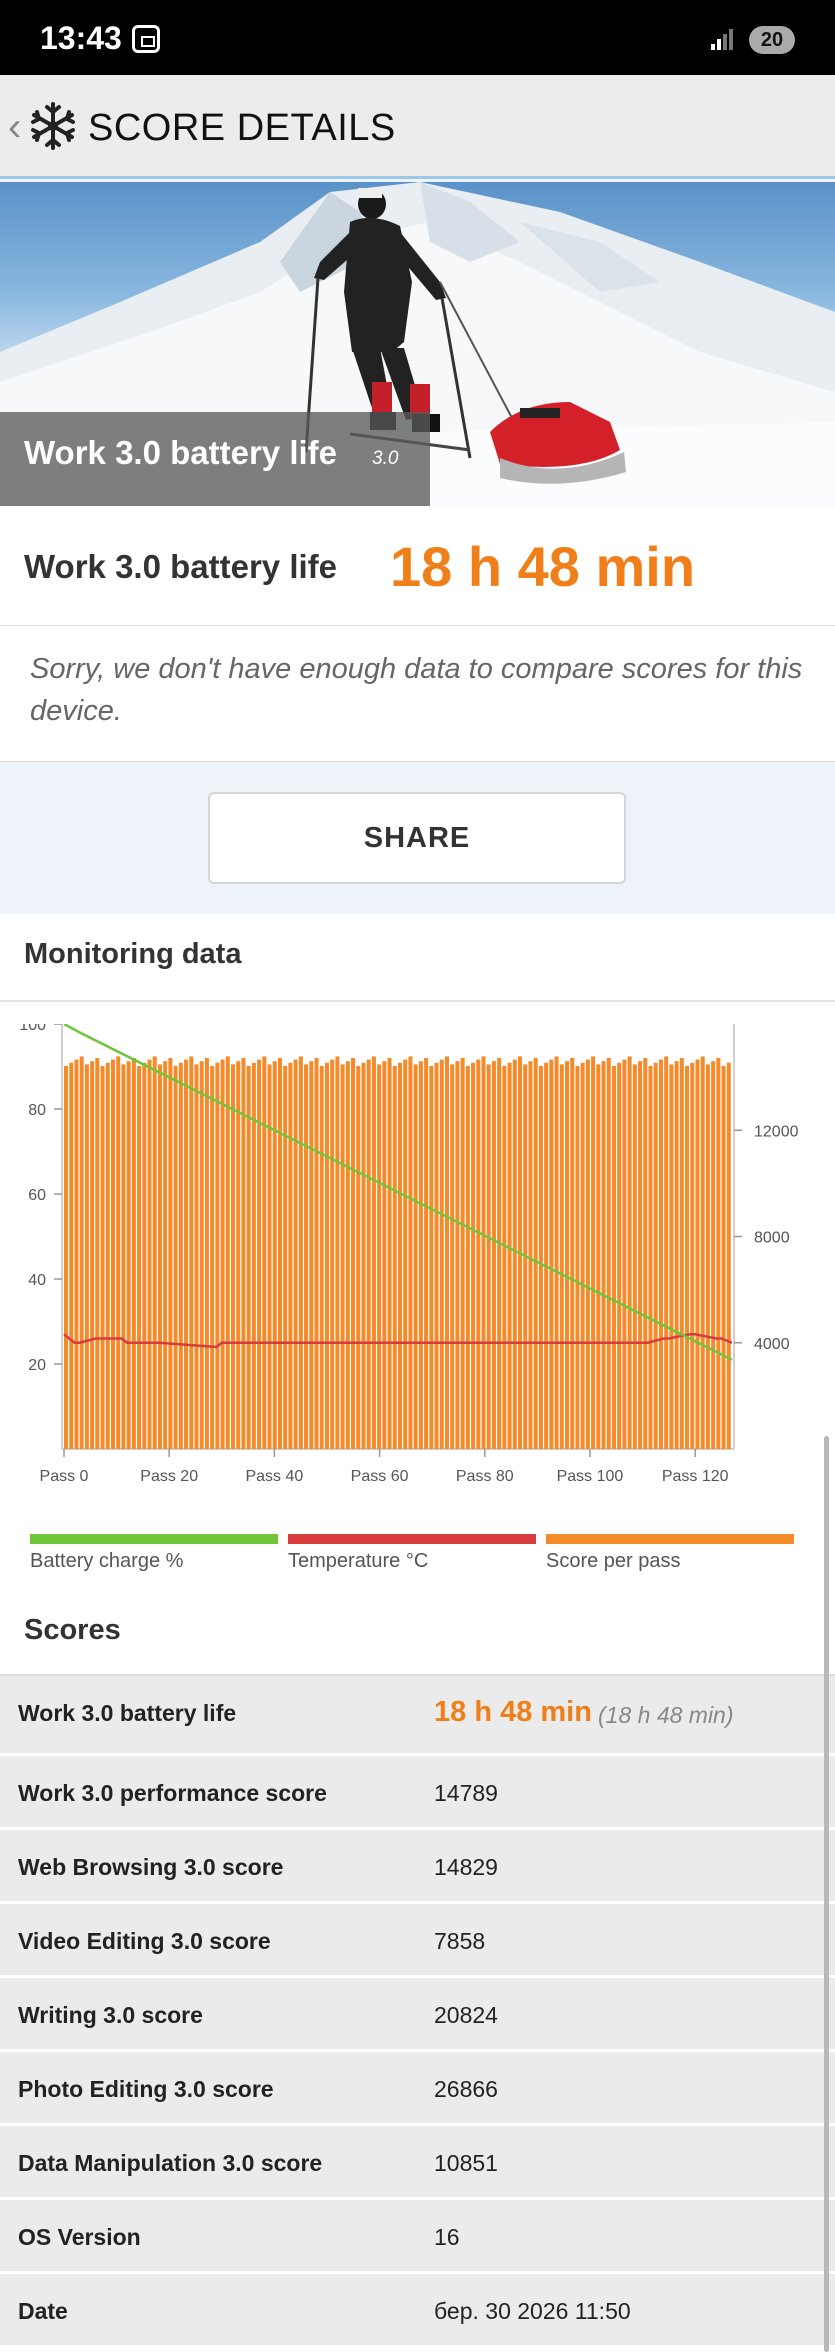  Describe the element at coordinates (15, 127) in the screenshot. I see `back-chevron-icon: ‹` at that location.